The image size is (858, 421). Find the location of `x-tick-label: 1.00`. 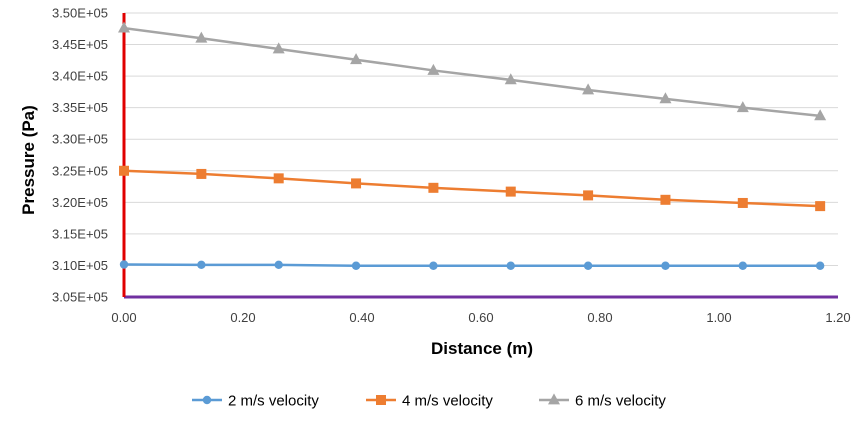

x-tick-label: 1.00 is located at coordinates (718, 317).